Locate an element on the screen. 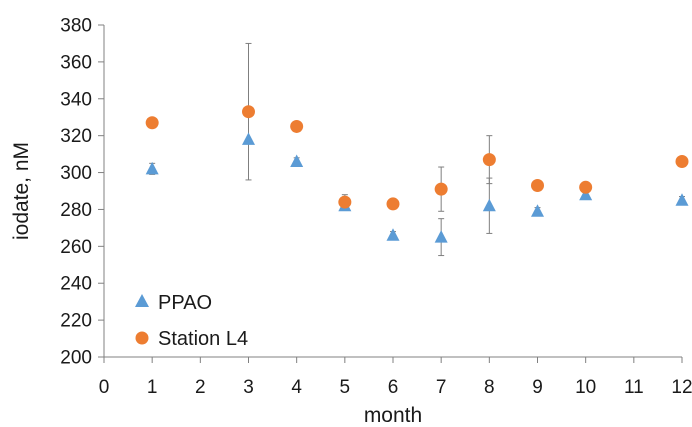 This screenshot has height=427, width=692. x-tick-label: 2 is located at coordinates (200, 387).